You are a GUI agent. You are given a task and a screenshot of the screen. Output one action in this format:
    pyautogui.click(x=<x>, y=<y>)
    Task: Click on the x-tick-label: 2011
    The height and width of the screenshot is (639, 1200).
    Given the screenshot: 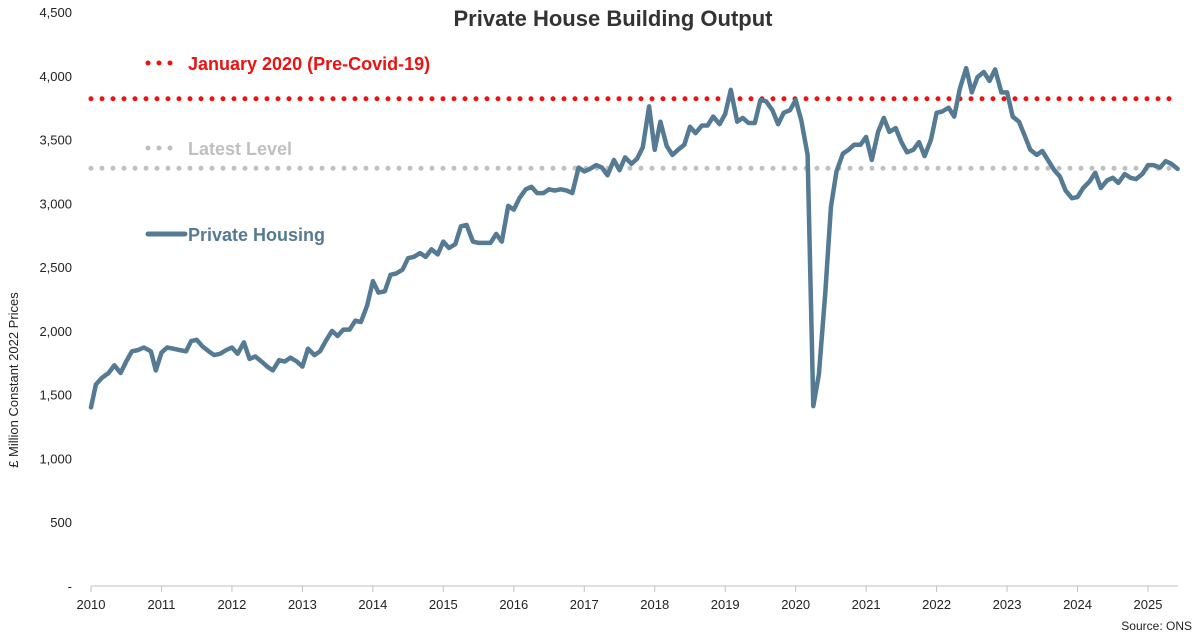 What is the action you would take?
    pyautogui.click(x=161, y=604)
    